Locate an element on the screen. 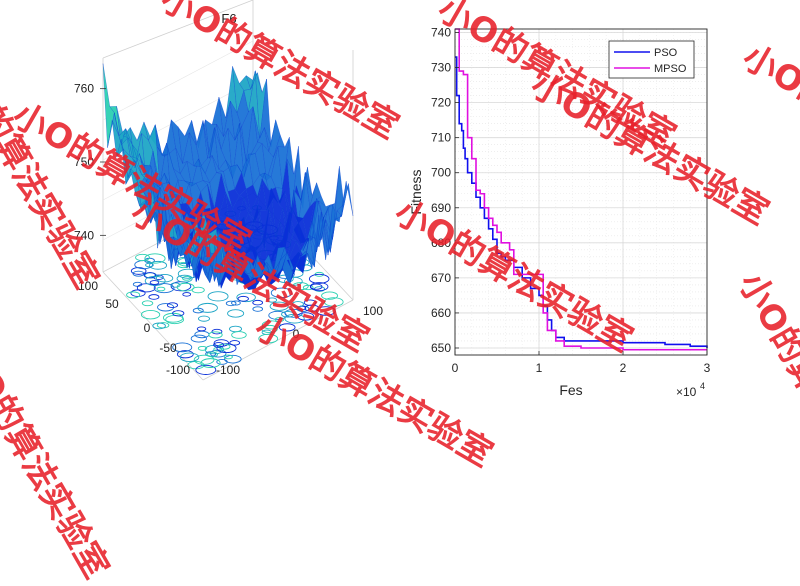 The height and width of the screenshot is (586, 800). x-axis-label: Fes is located at coordinates (570, 390).